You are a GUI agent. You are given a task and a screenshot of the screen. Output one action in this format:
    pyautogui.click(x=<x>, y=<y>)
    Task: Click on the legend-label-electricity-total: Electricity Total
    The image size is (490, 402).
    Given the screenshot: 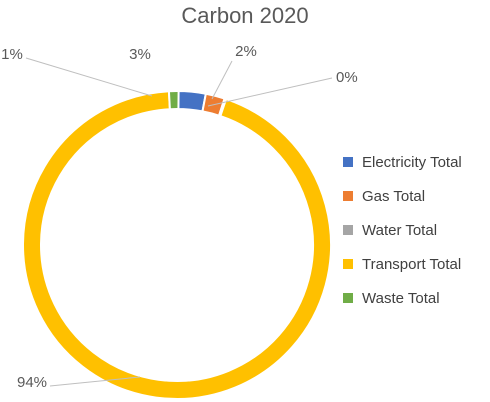 What is the action you would take?
    pyautogui.click(x=412, y=162)
    